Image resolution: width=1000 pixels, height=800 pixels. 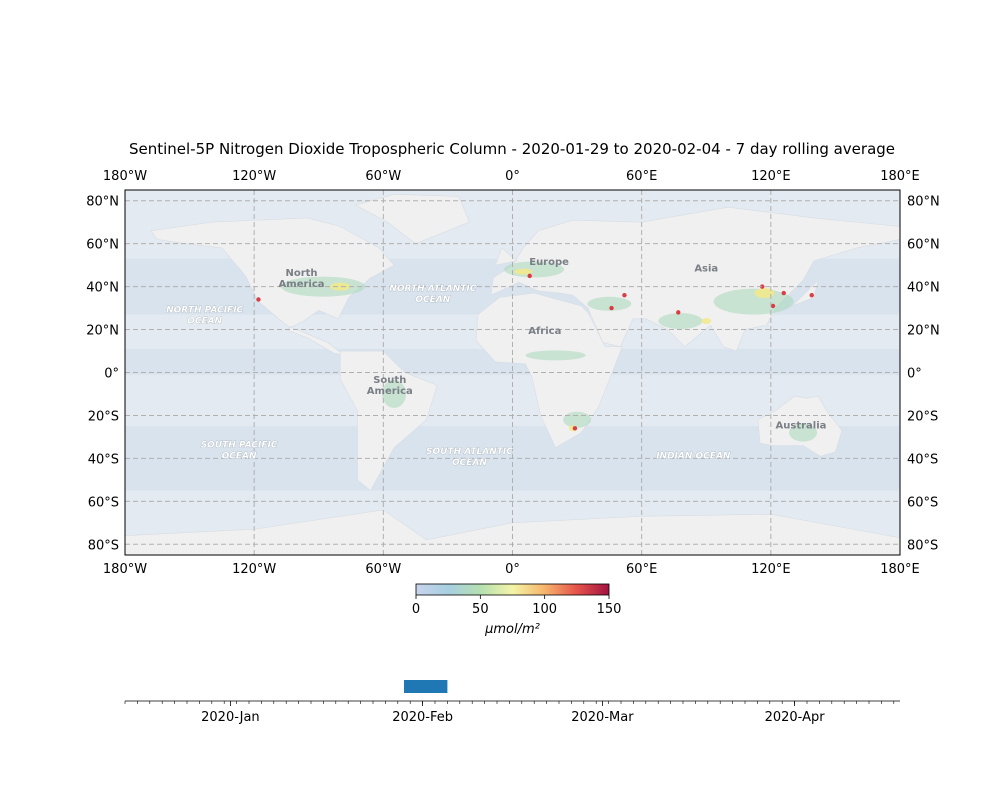 I want to click on colorbar-tick-label: 50, so click(x=480, y=609).